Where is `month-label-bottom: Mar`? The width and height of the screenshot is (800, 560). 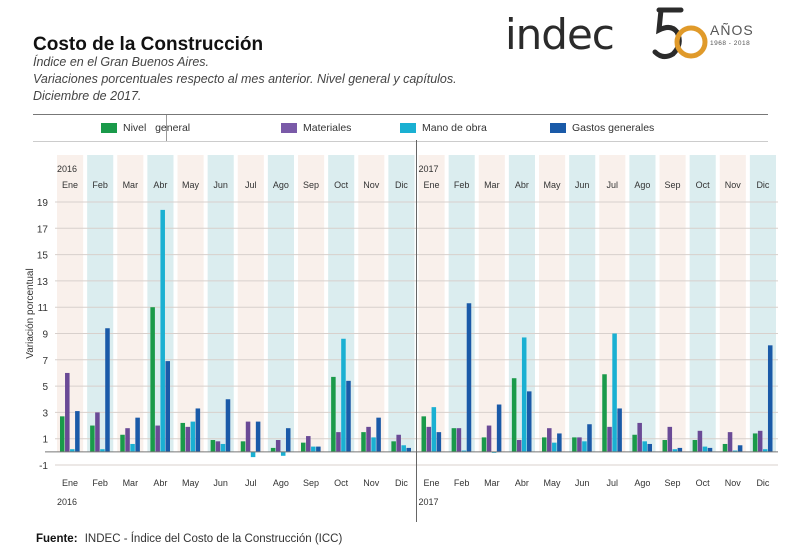 month-label-bottom: Mar is located at coordinates (492, 483).